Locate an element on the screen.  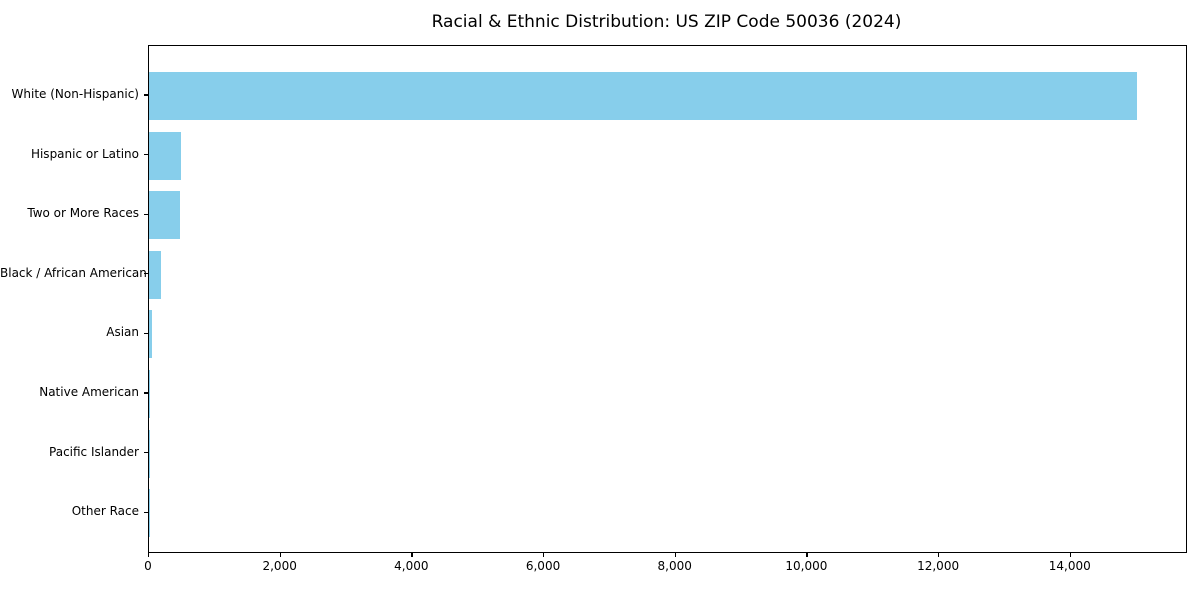
y-tick-label: White (Non-Hispanic) is located at coordinates (75, 94).